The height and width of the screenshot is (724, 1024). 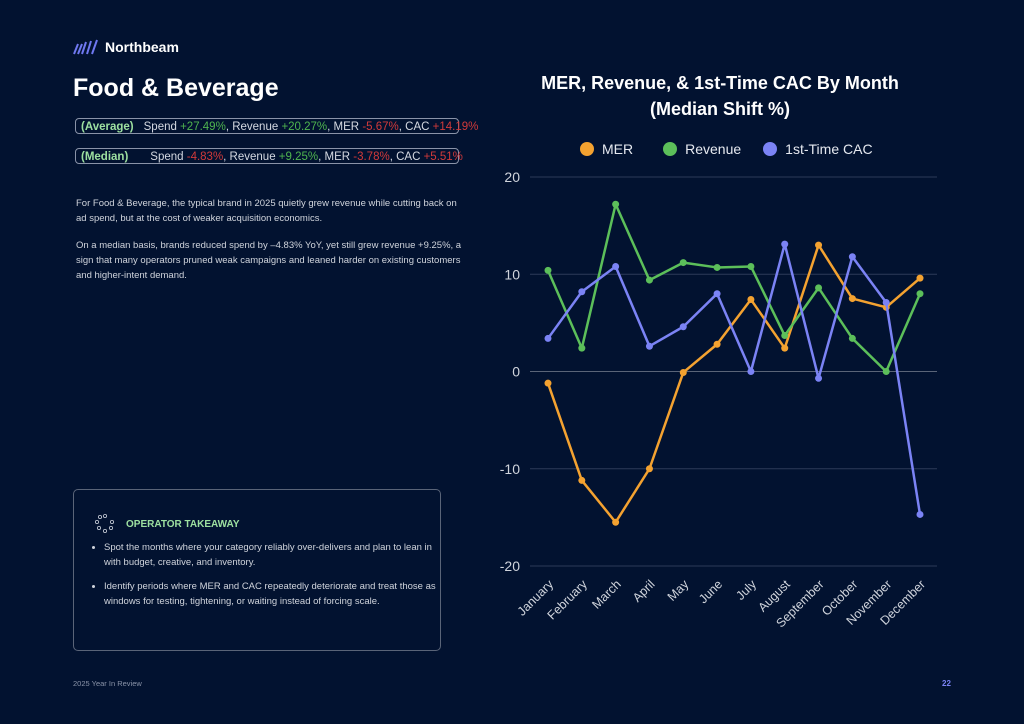 What do you see at coordinates (713, 149) in the screenshot?
I see `legend-label: Revenue` at bounding box center [713, 149].